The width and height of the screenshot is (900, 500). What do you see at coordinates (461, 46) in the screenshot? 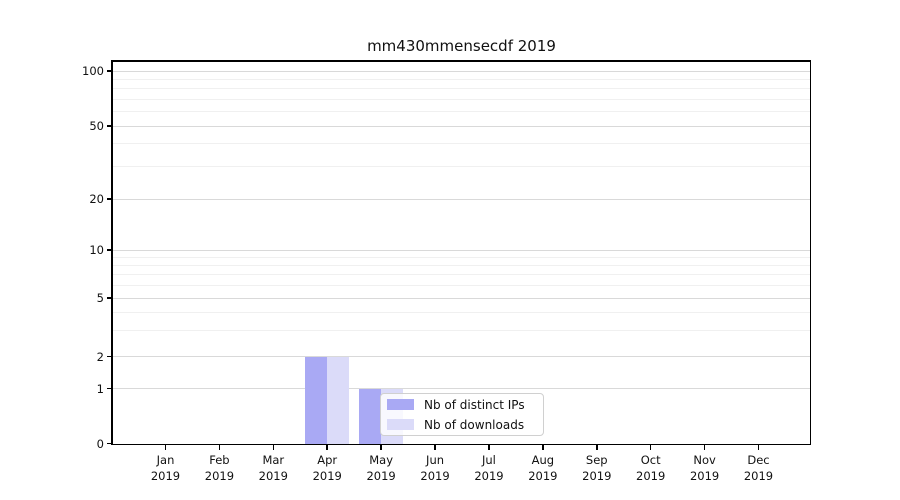
I see `chart-title: mm430mmensecdf 2019` at bounding box center [461, 46].